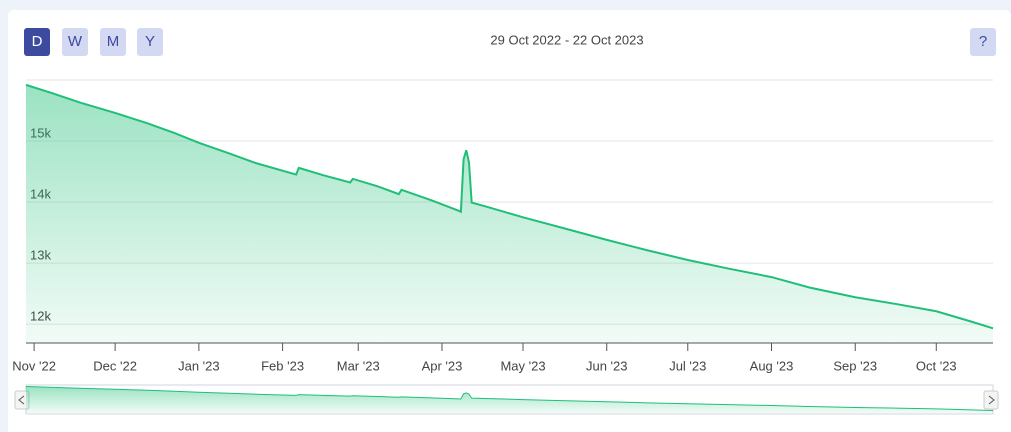 The image size is (1011, 432). I want to click on range-button-label: M, so click(113, 41).